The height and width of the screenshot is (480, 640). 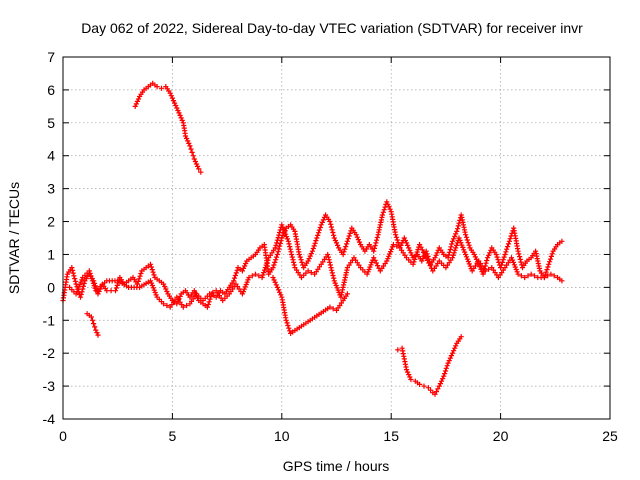 What do you see at coordinates (610, 436) in the screenshot?
I see `x-tick-label: 25` at bounding box center [610, 436].